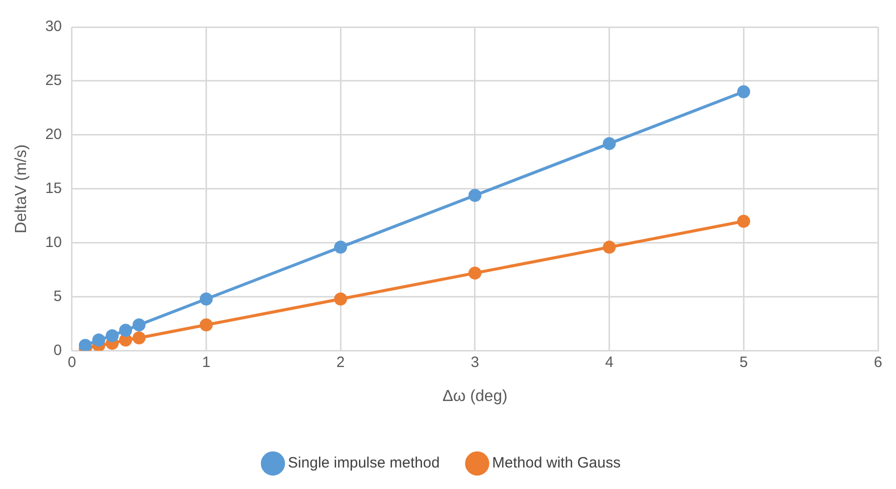 This screenshot has height=489, width=896. I want to click on x-tick-label: 5, so click(743, 362).